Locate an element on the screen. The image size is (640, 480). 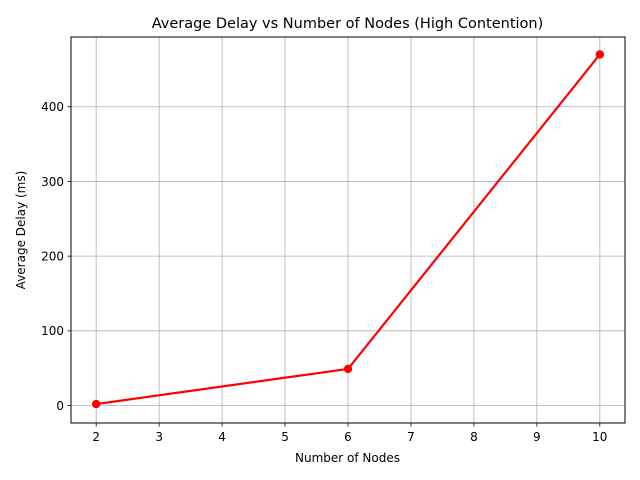
x-axis-title: Number of Nodes is located at coordinates (347, 458).